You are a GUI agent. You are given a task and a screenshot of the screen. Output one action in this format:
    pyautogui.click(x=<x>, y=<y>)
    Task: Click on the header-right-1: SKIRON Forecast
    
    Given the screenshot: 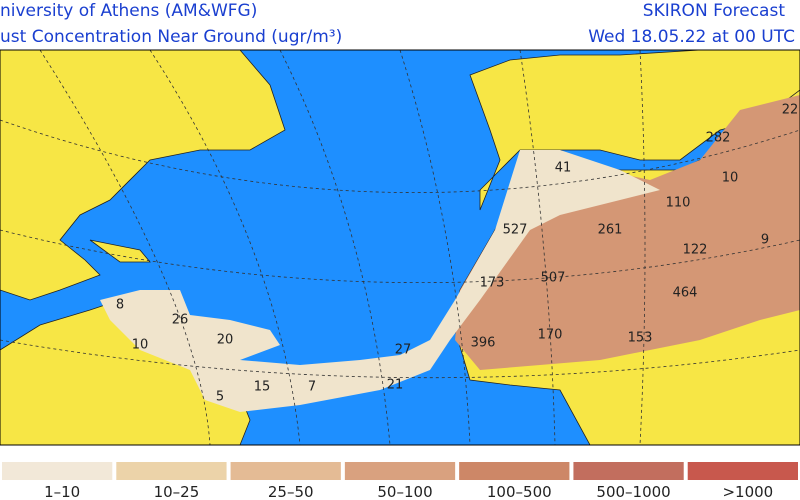 What is the action you would take?
    pyautogui.click(x=714, y=11)
    